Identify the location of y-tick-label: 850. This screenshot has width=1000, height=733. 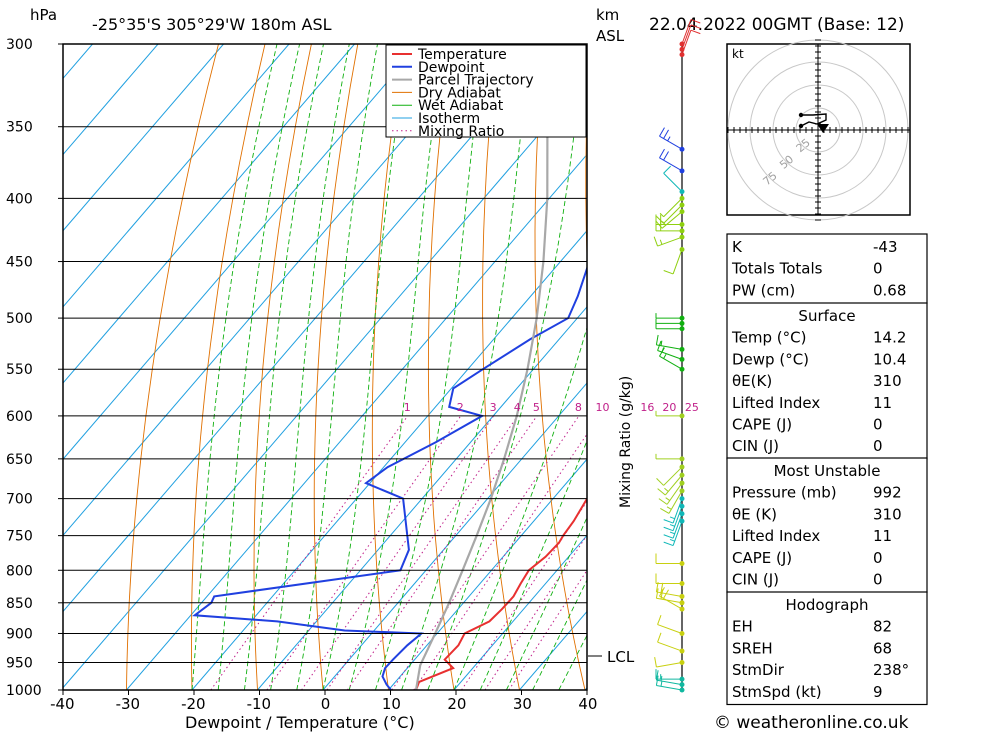
(19, 604).